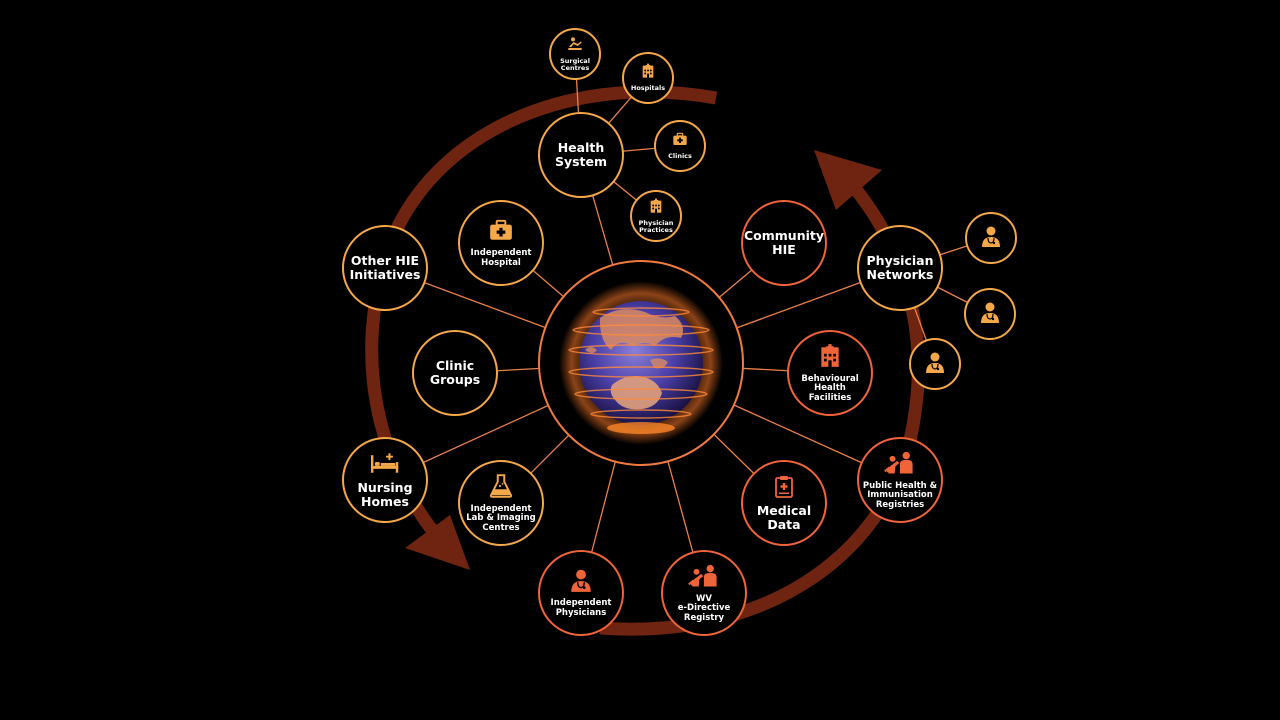 The width and height of the screenshot is (1280, 720). What do you see at coordinates (656, 226) in the screenshot?
I see `node-label: Physician Practices` at bounding box center [656, 226].